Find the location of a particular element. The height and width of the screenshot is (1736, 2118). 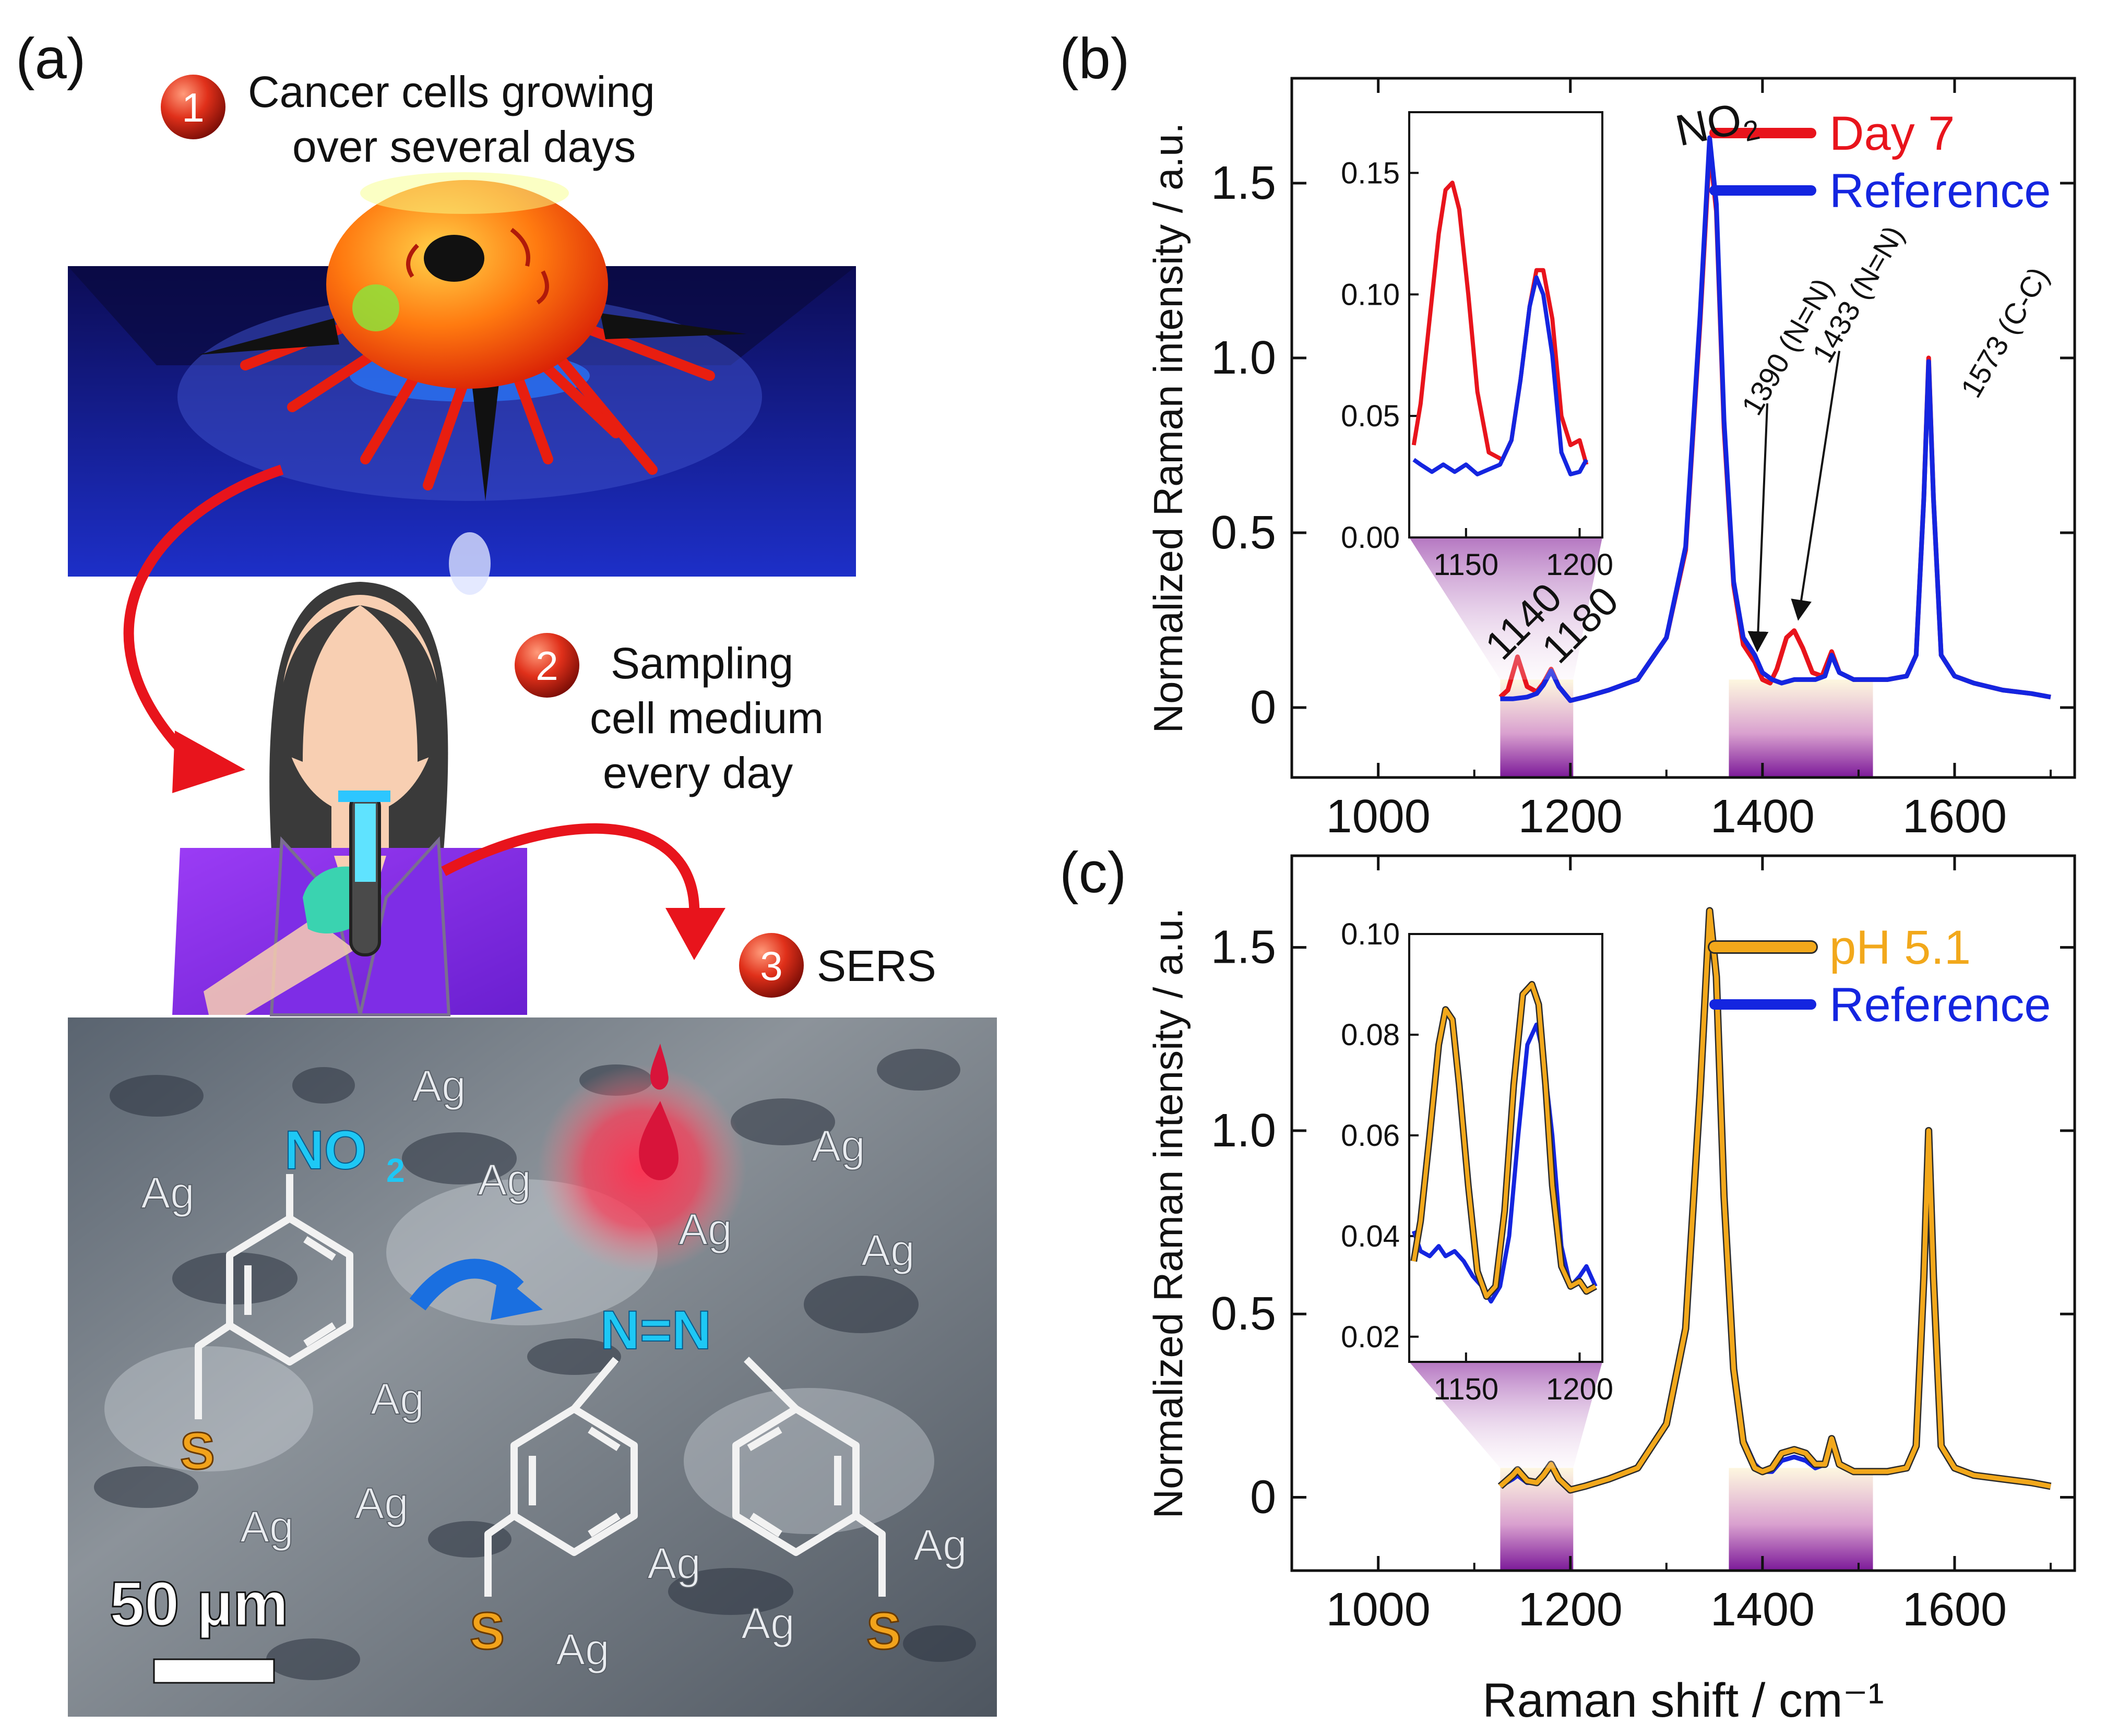

step-1-number: 1 is located at coordinates (193, 107).